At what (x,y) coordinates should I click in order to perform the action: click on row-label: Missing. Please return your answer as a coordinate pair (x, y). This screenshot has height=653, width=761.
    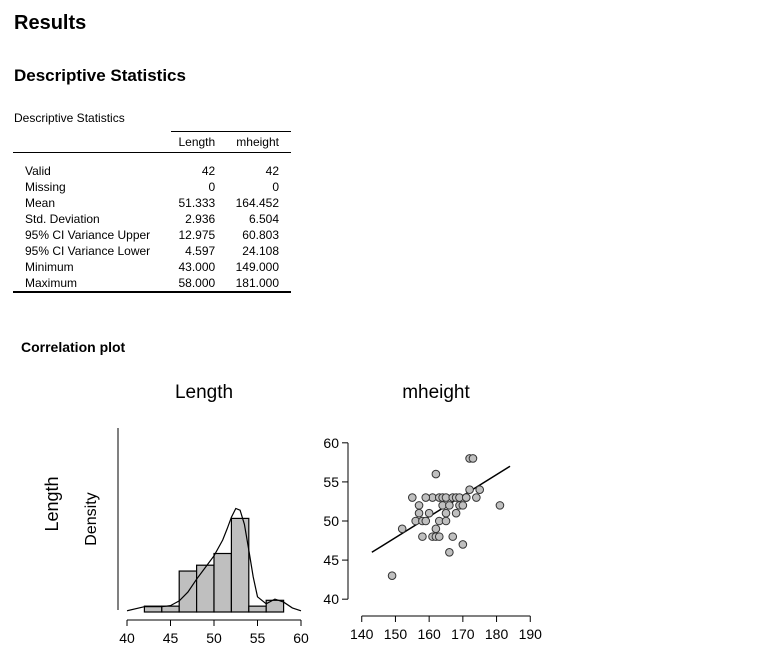
    Looking at the image, I should click on (45, 187).